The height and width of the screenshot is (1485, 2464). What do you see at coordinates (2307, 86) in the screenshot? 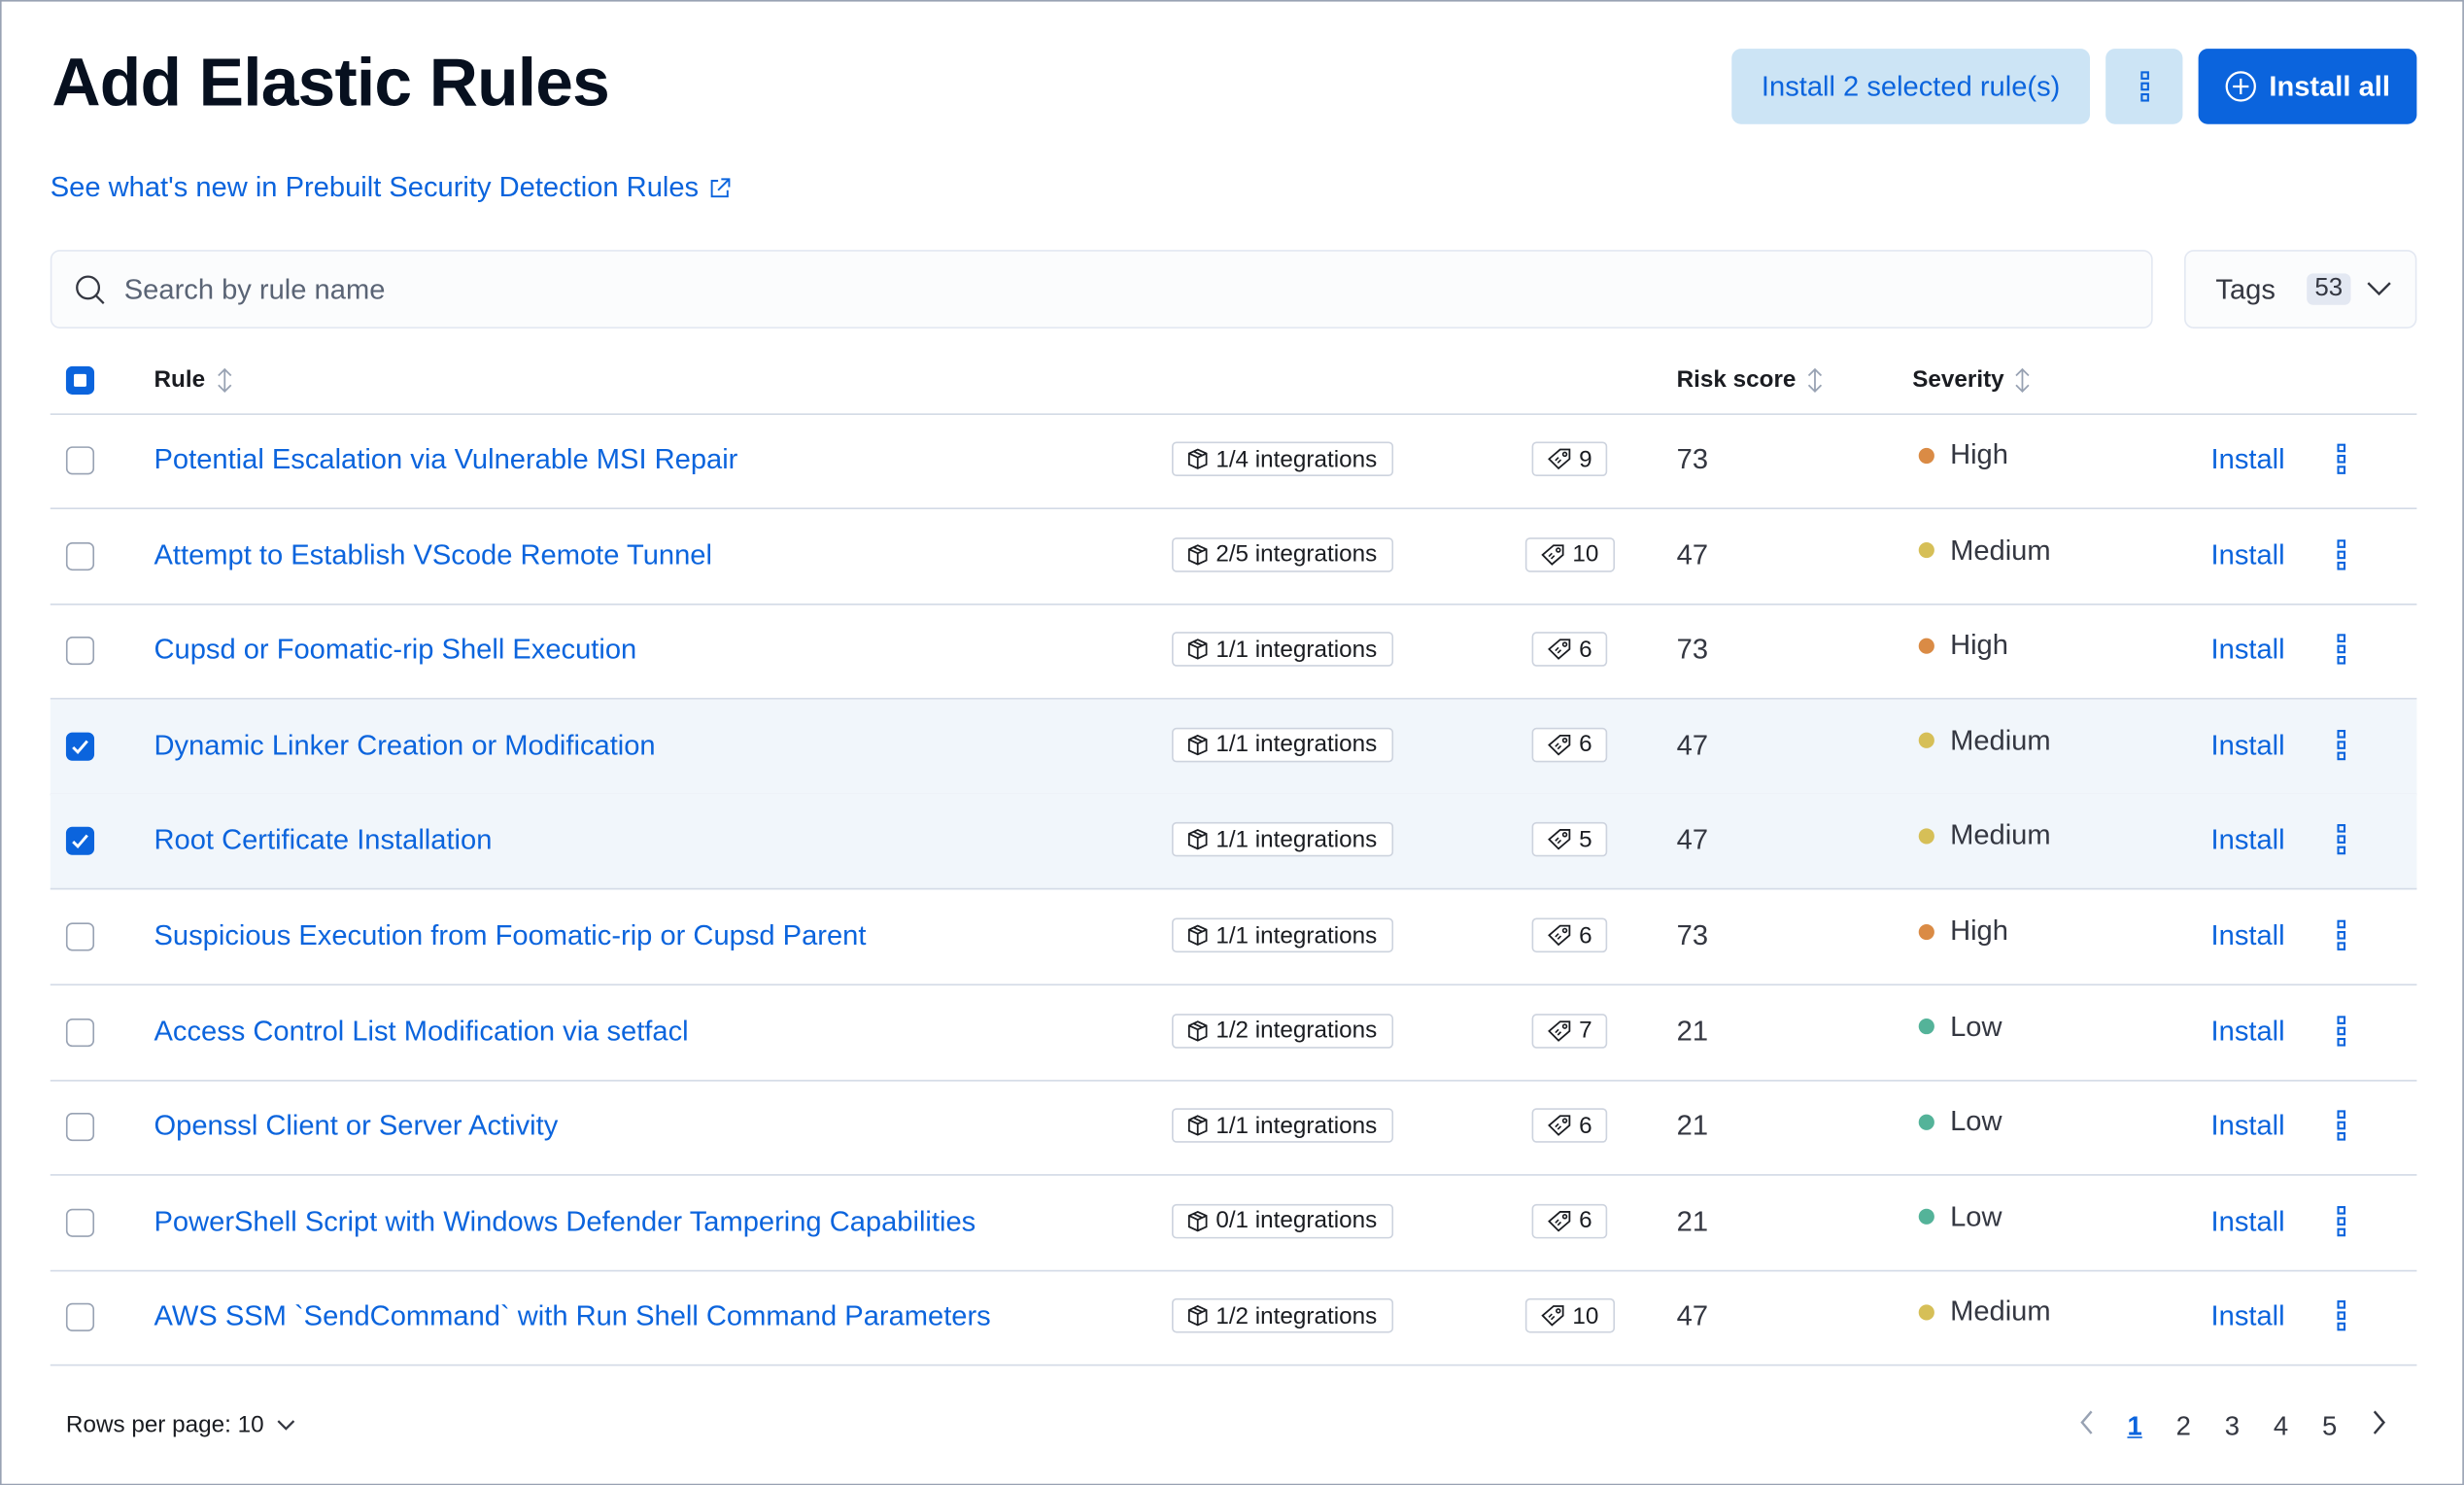
I see `install-all-button: Install all` at bounding box center [2307, 86].